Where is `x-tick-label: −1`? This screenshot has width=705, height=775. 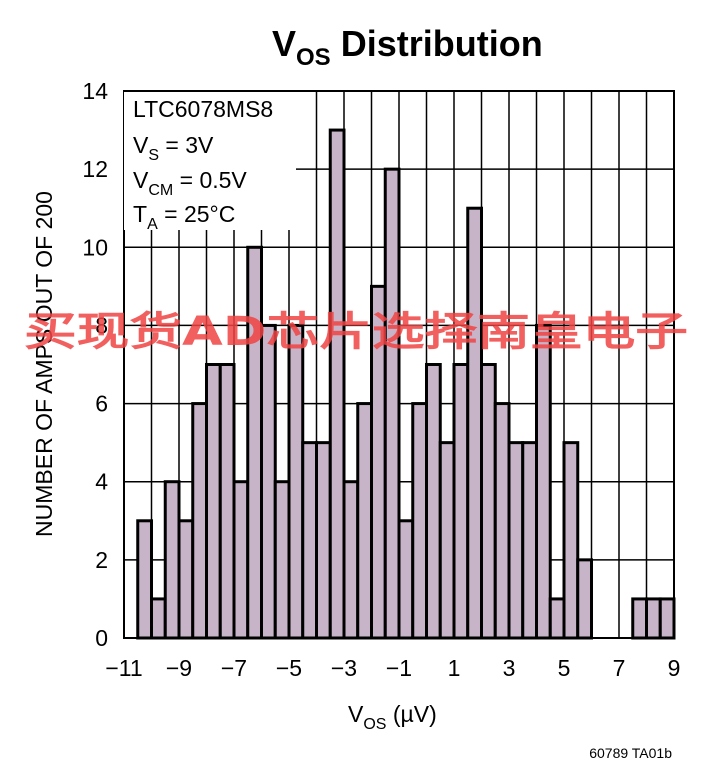 x-tick-label: −1 is located at coordinates (399, 668).